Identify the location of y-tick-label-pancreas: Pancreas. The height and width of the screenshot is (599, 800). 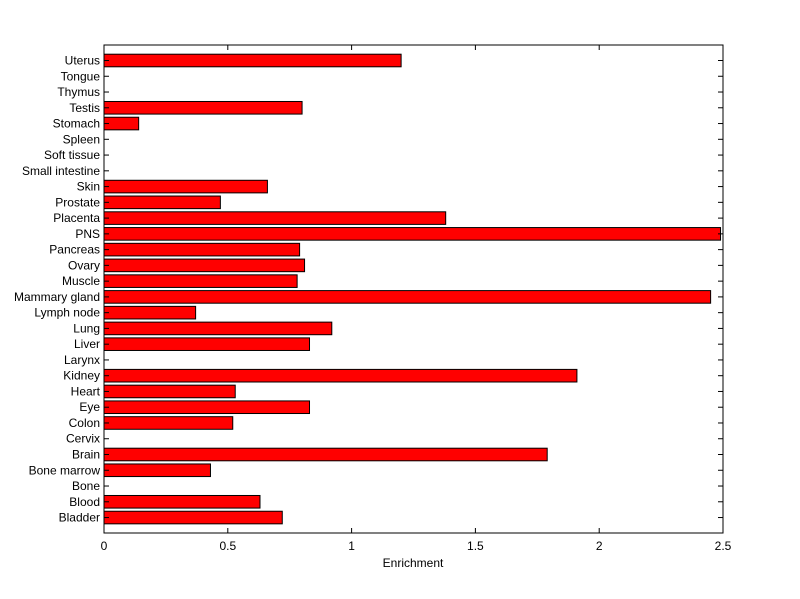
(74, 250).